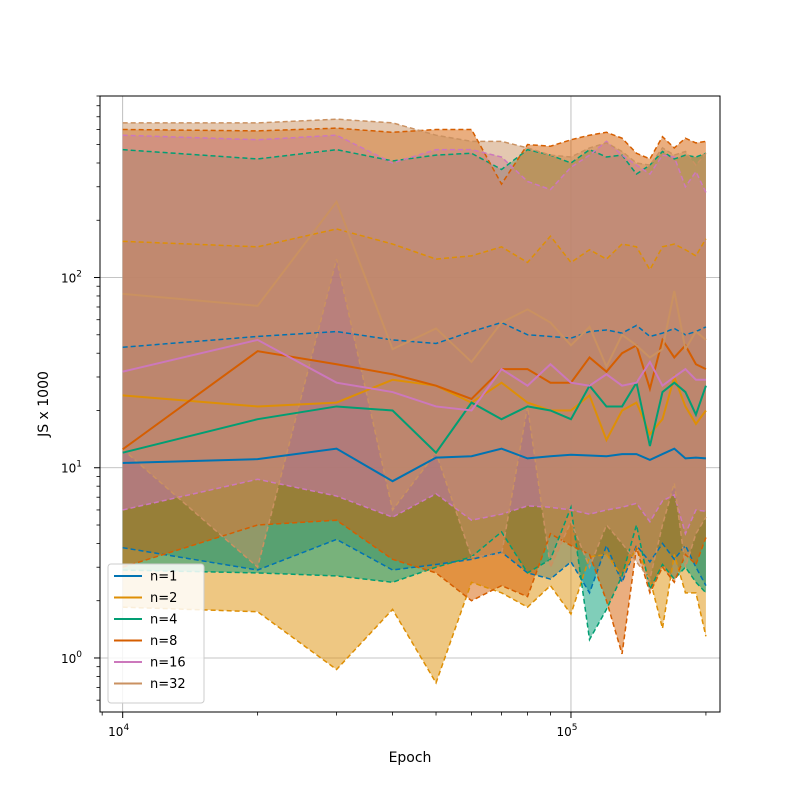 This screenshot has height=800, width=800. What do you see at coordinates (168, 663) in the screenshot?
I see `legend-label: n=16` at bounding box center [168, 663].